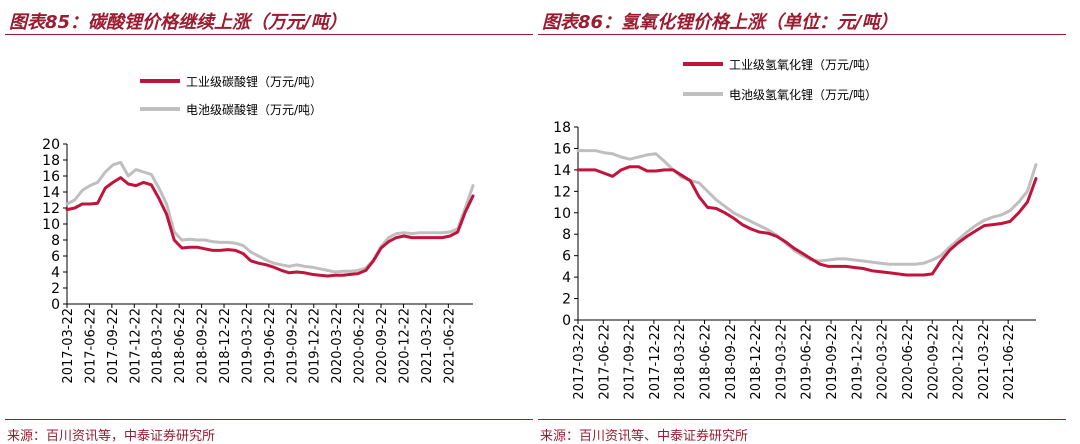  Describe the element at coordinates (803, 94) in the screenshot. I see `legend-label-1: 电池级氢氧化锂（万元/吨）` at that location.